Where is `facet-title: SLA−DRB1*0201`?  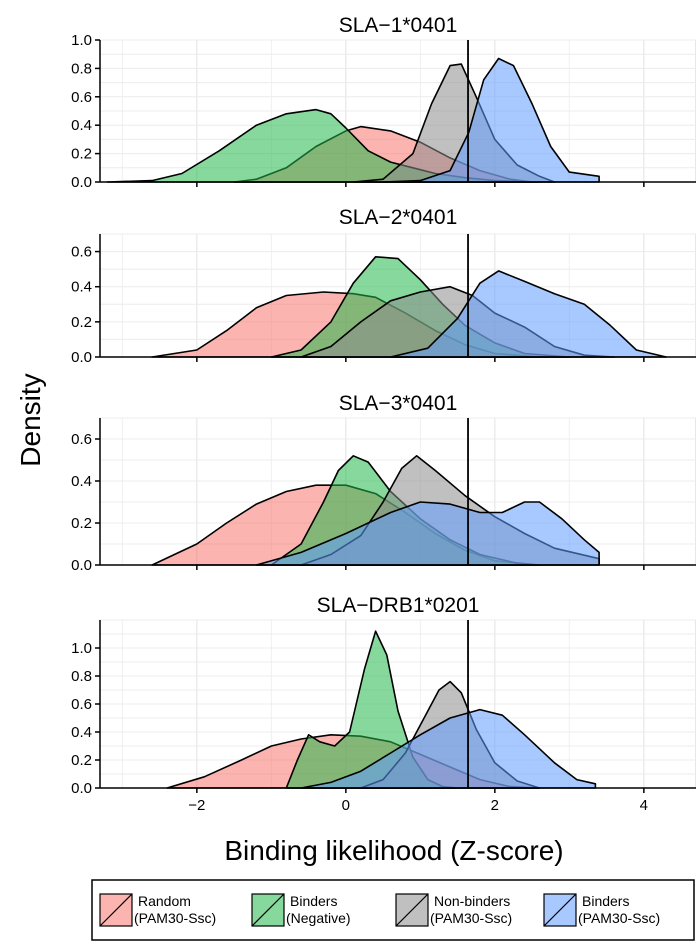
facet-title: SLA−DRB1*0201 is located at coordinates (398, 605).